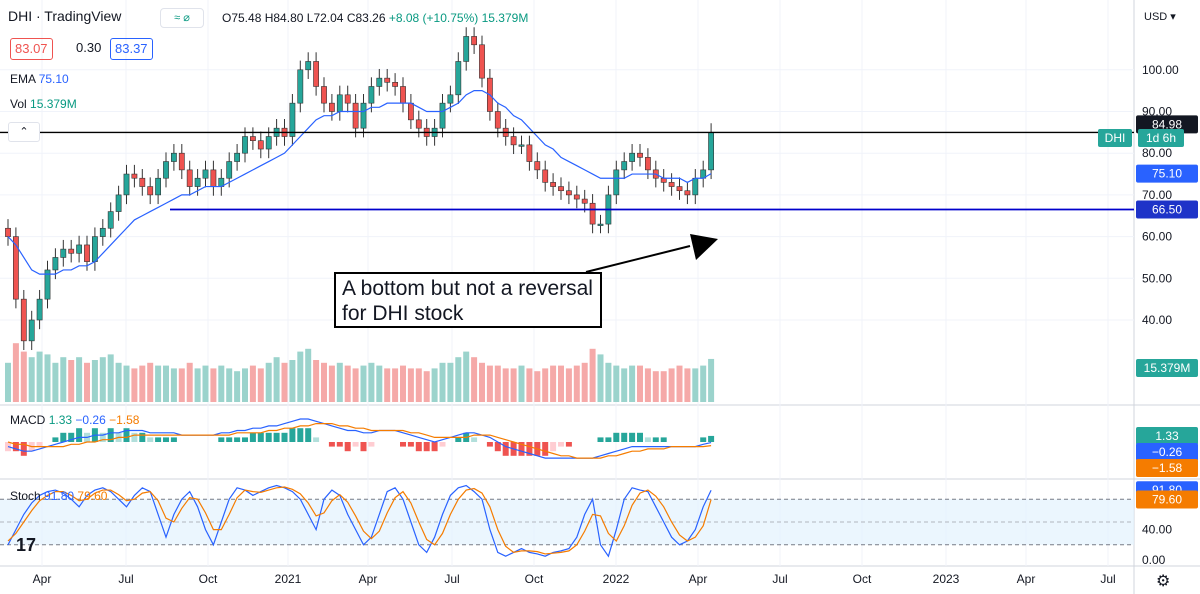 This screenshot has width=1200, height=594. What do you see at coordinates (242, 18) in the screenshot?
I see `ohlc-open: O75.48` at bounding box center [242, 18].